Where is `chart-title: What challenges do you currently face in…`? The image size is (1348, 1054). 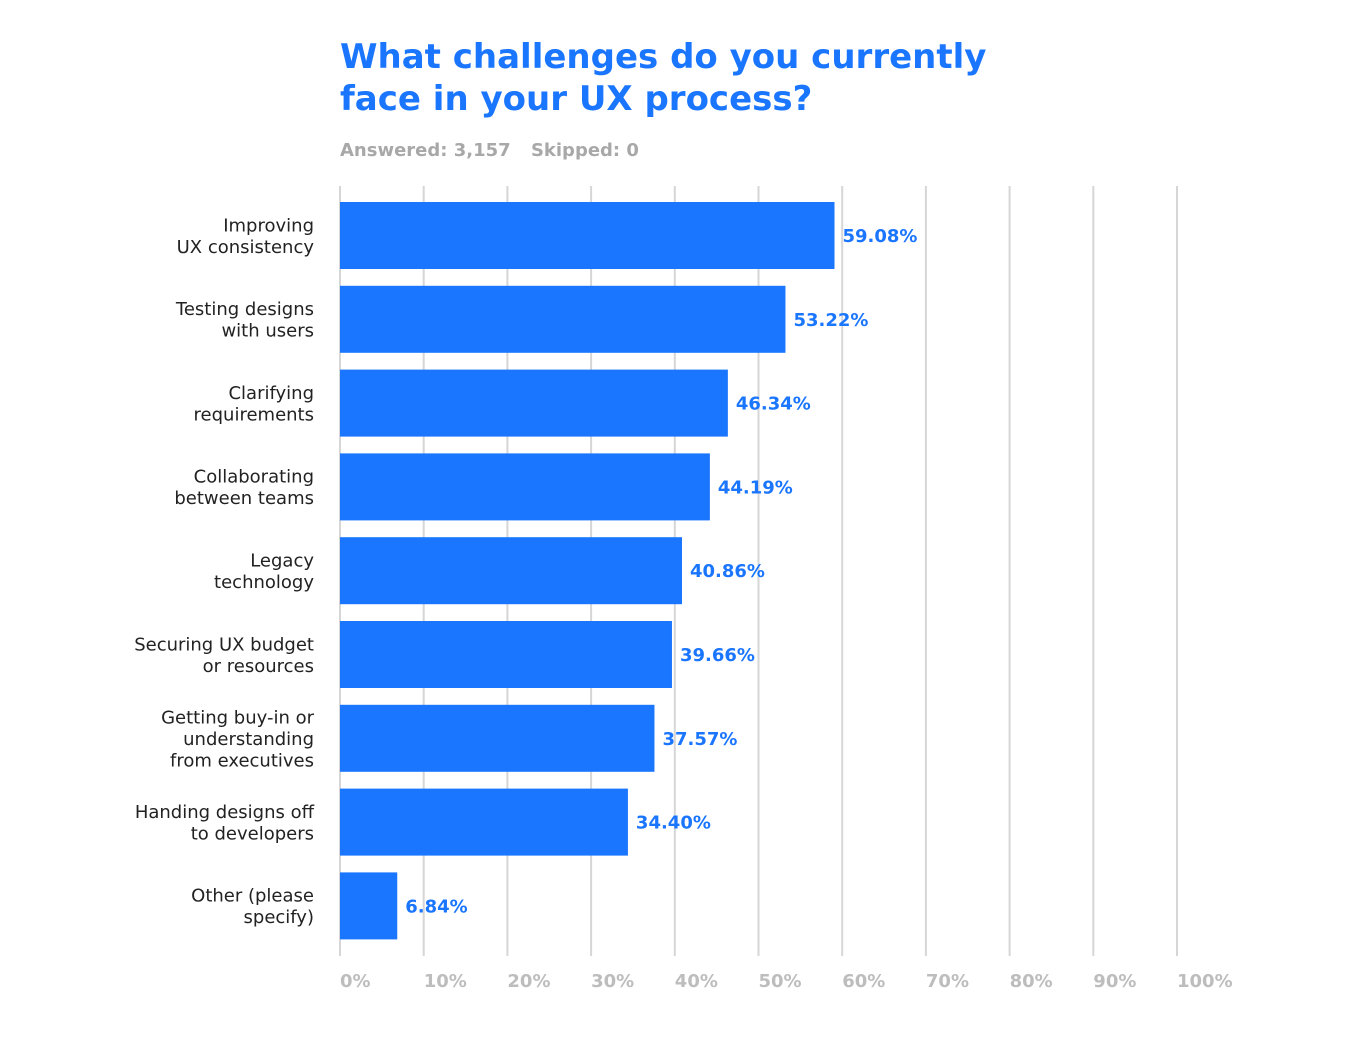
chart-title: What challenges do you currently face in… is located at coordinates (663, 78).